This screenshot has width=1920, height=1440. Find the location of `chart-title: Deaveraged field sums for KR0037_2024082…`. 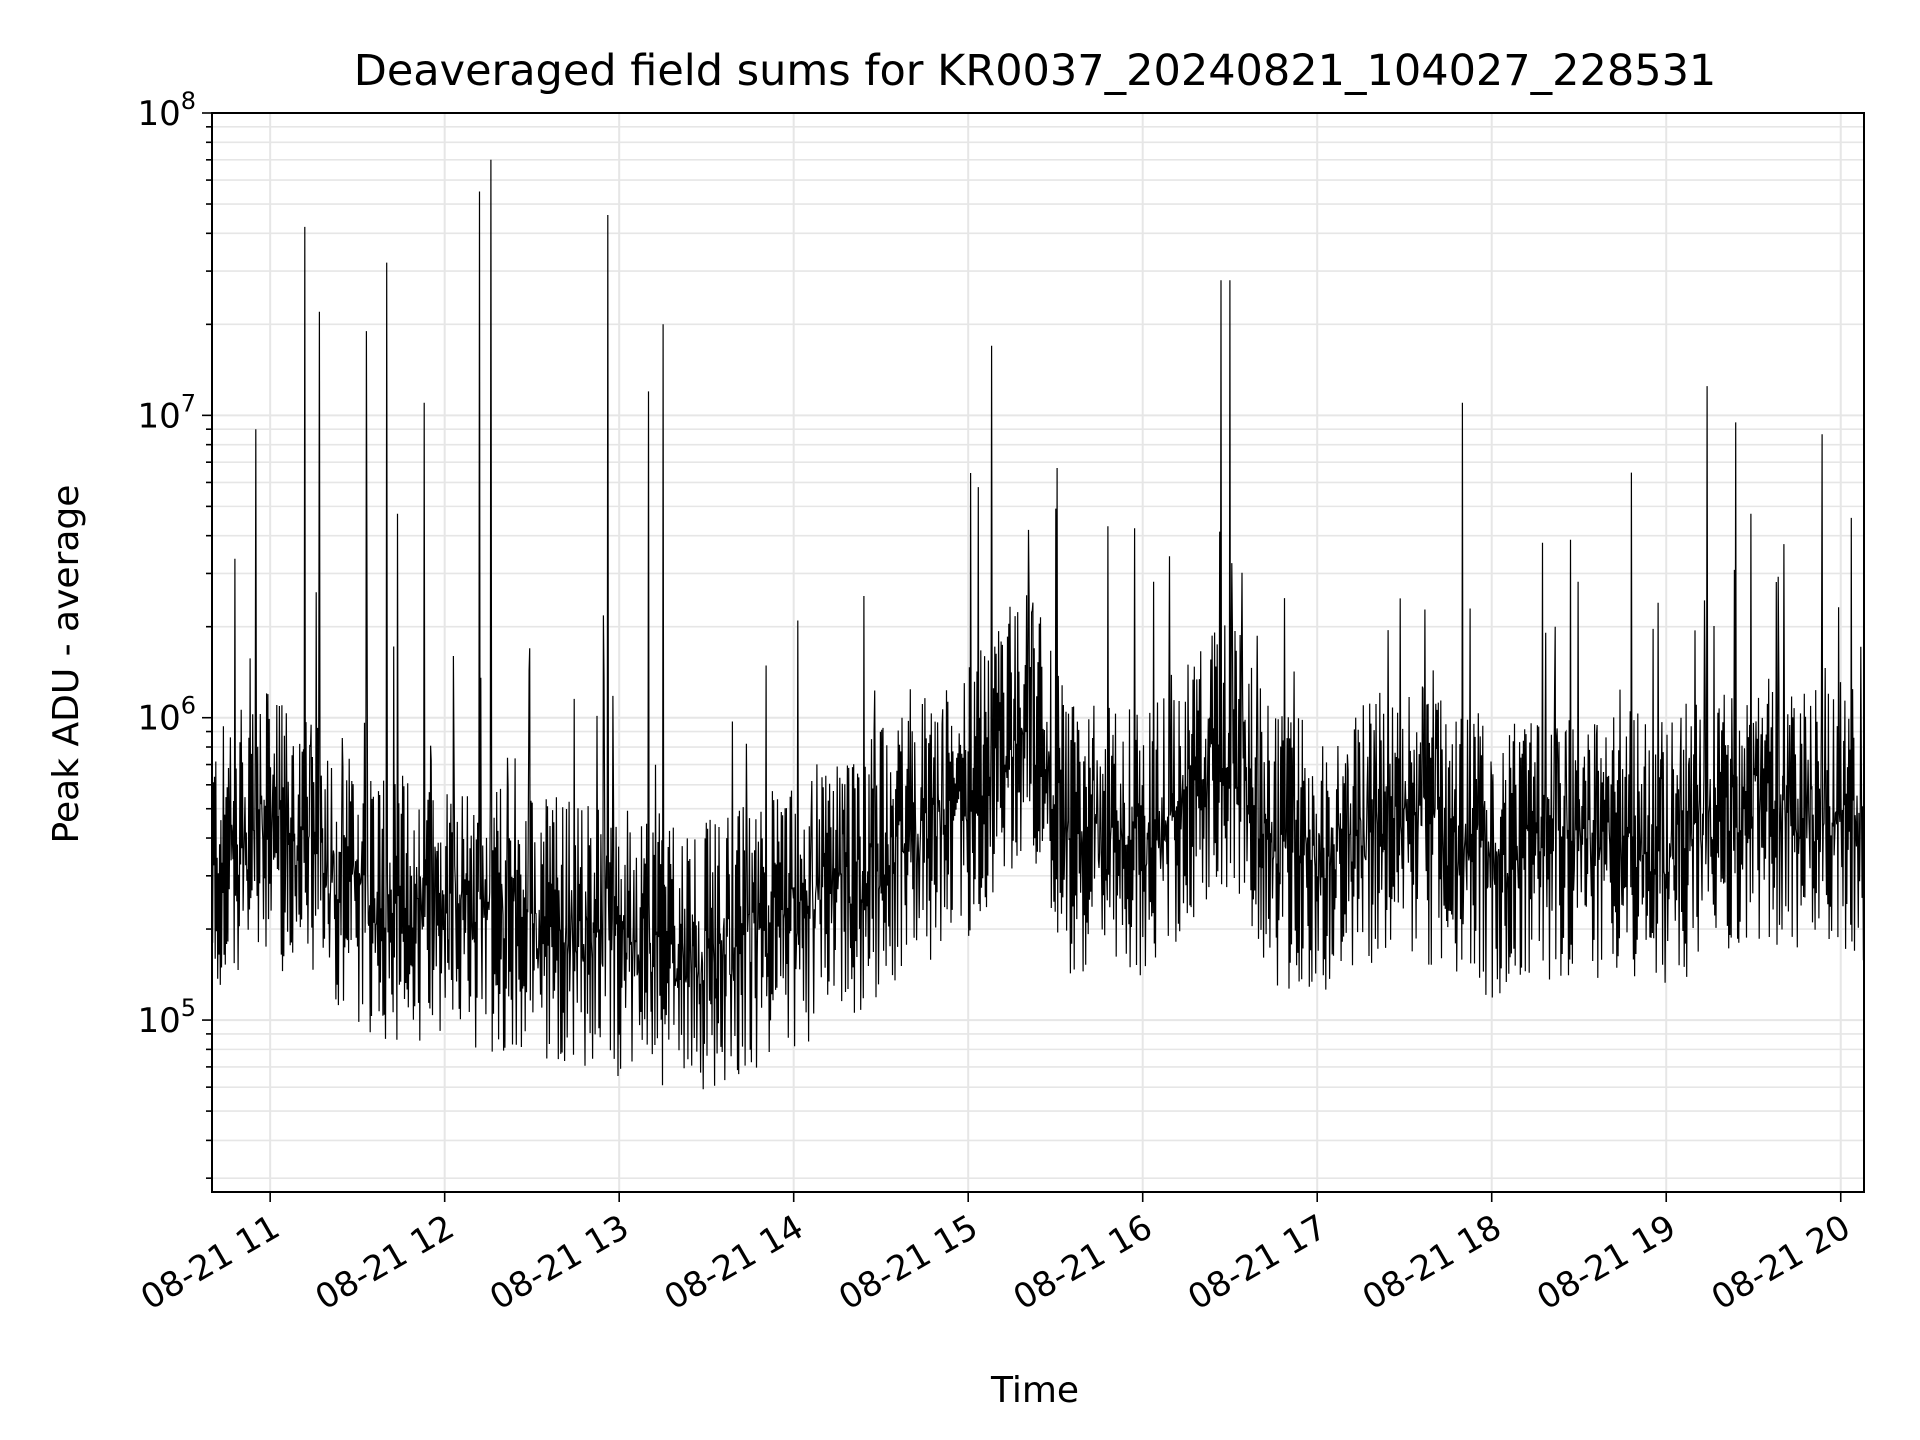

chart-title: Deaveraged field sums for KR0037_2024082… is located at coordinates (1035, 71).